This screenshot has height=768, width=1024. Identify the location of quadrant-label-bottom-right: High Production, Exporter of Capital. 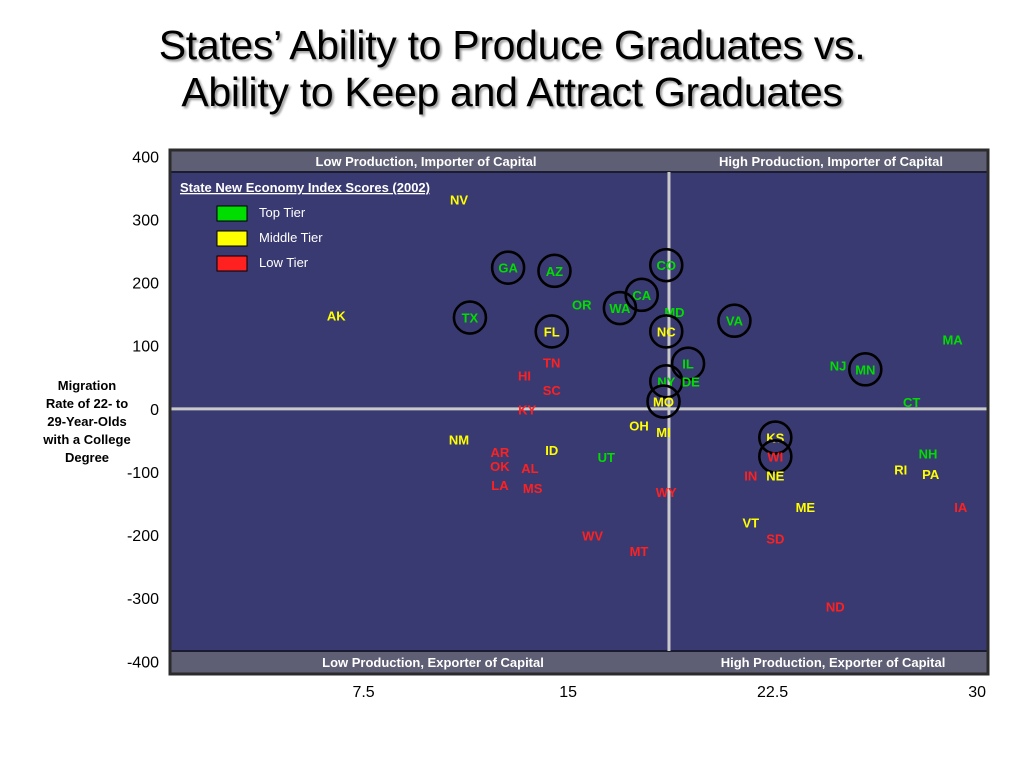
(833, 662).